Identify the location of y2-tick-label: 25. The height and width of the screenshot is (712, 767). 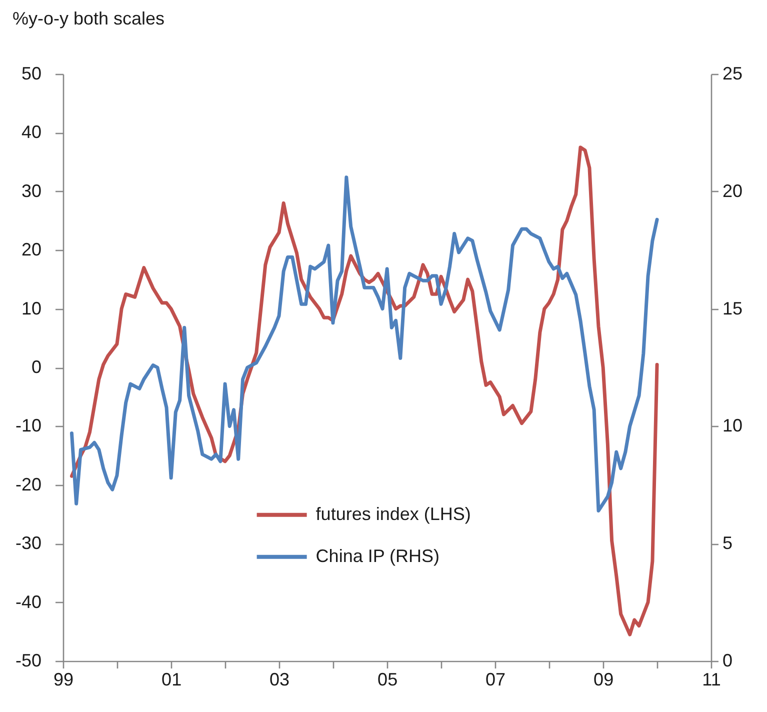
(732, 74).